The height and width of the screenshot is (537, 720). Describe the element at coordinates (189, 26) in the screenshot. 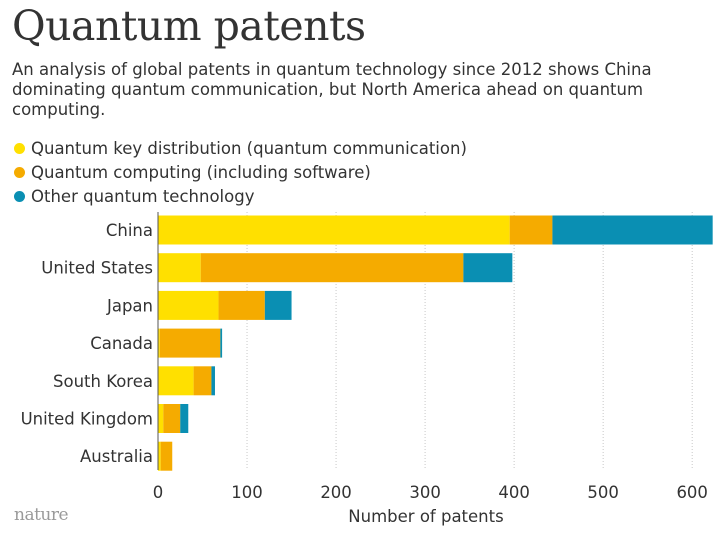

I see `chart-title: Quantum patents` at that location.